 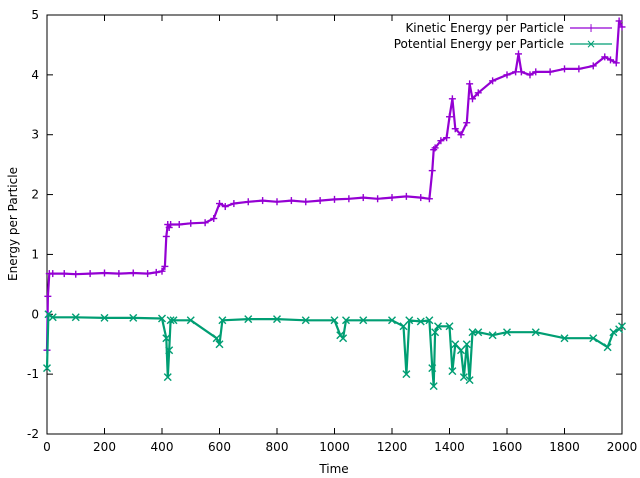 I want to click on y-tick-label: 5, so click(x=35, y=15).